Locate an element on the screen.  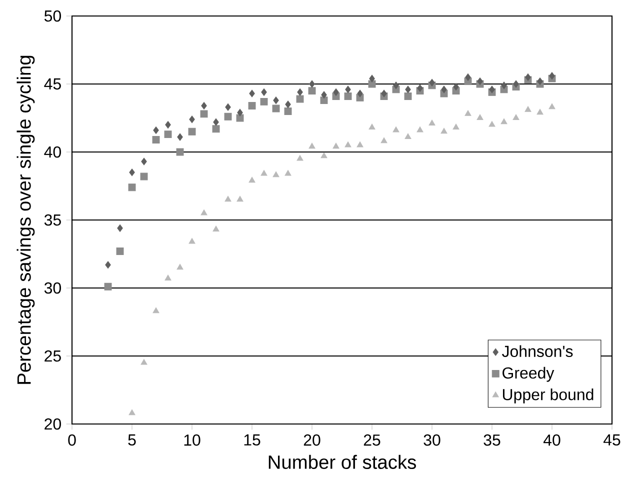
y-tick-label: 20 is located at coordinates (52, 424).